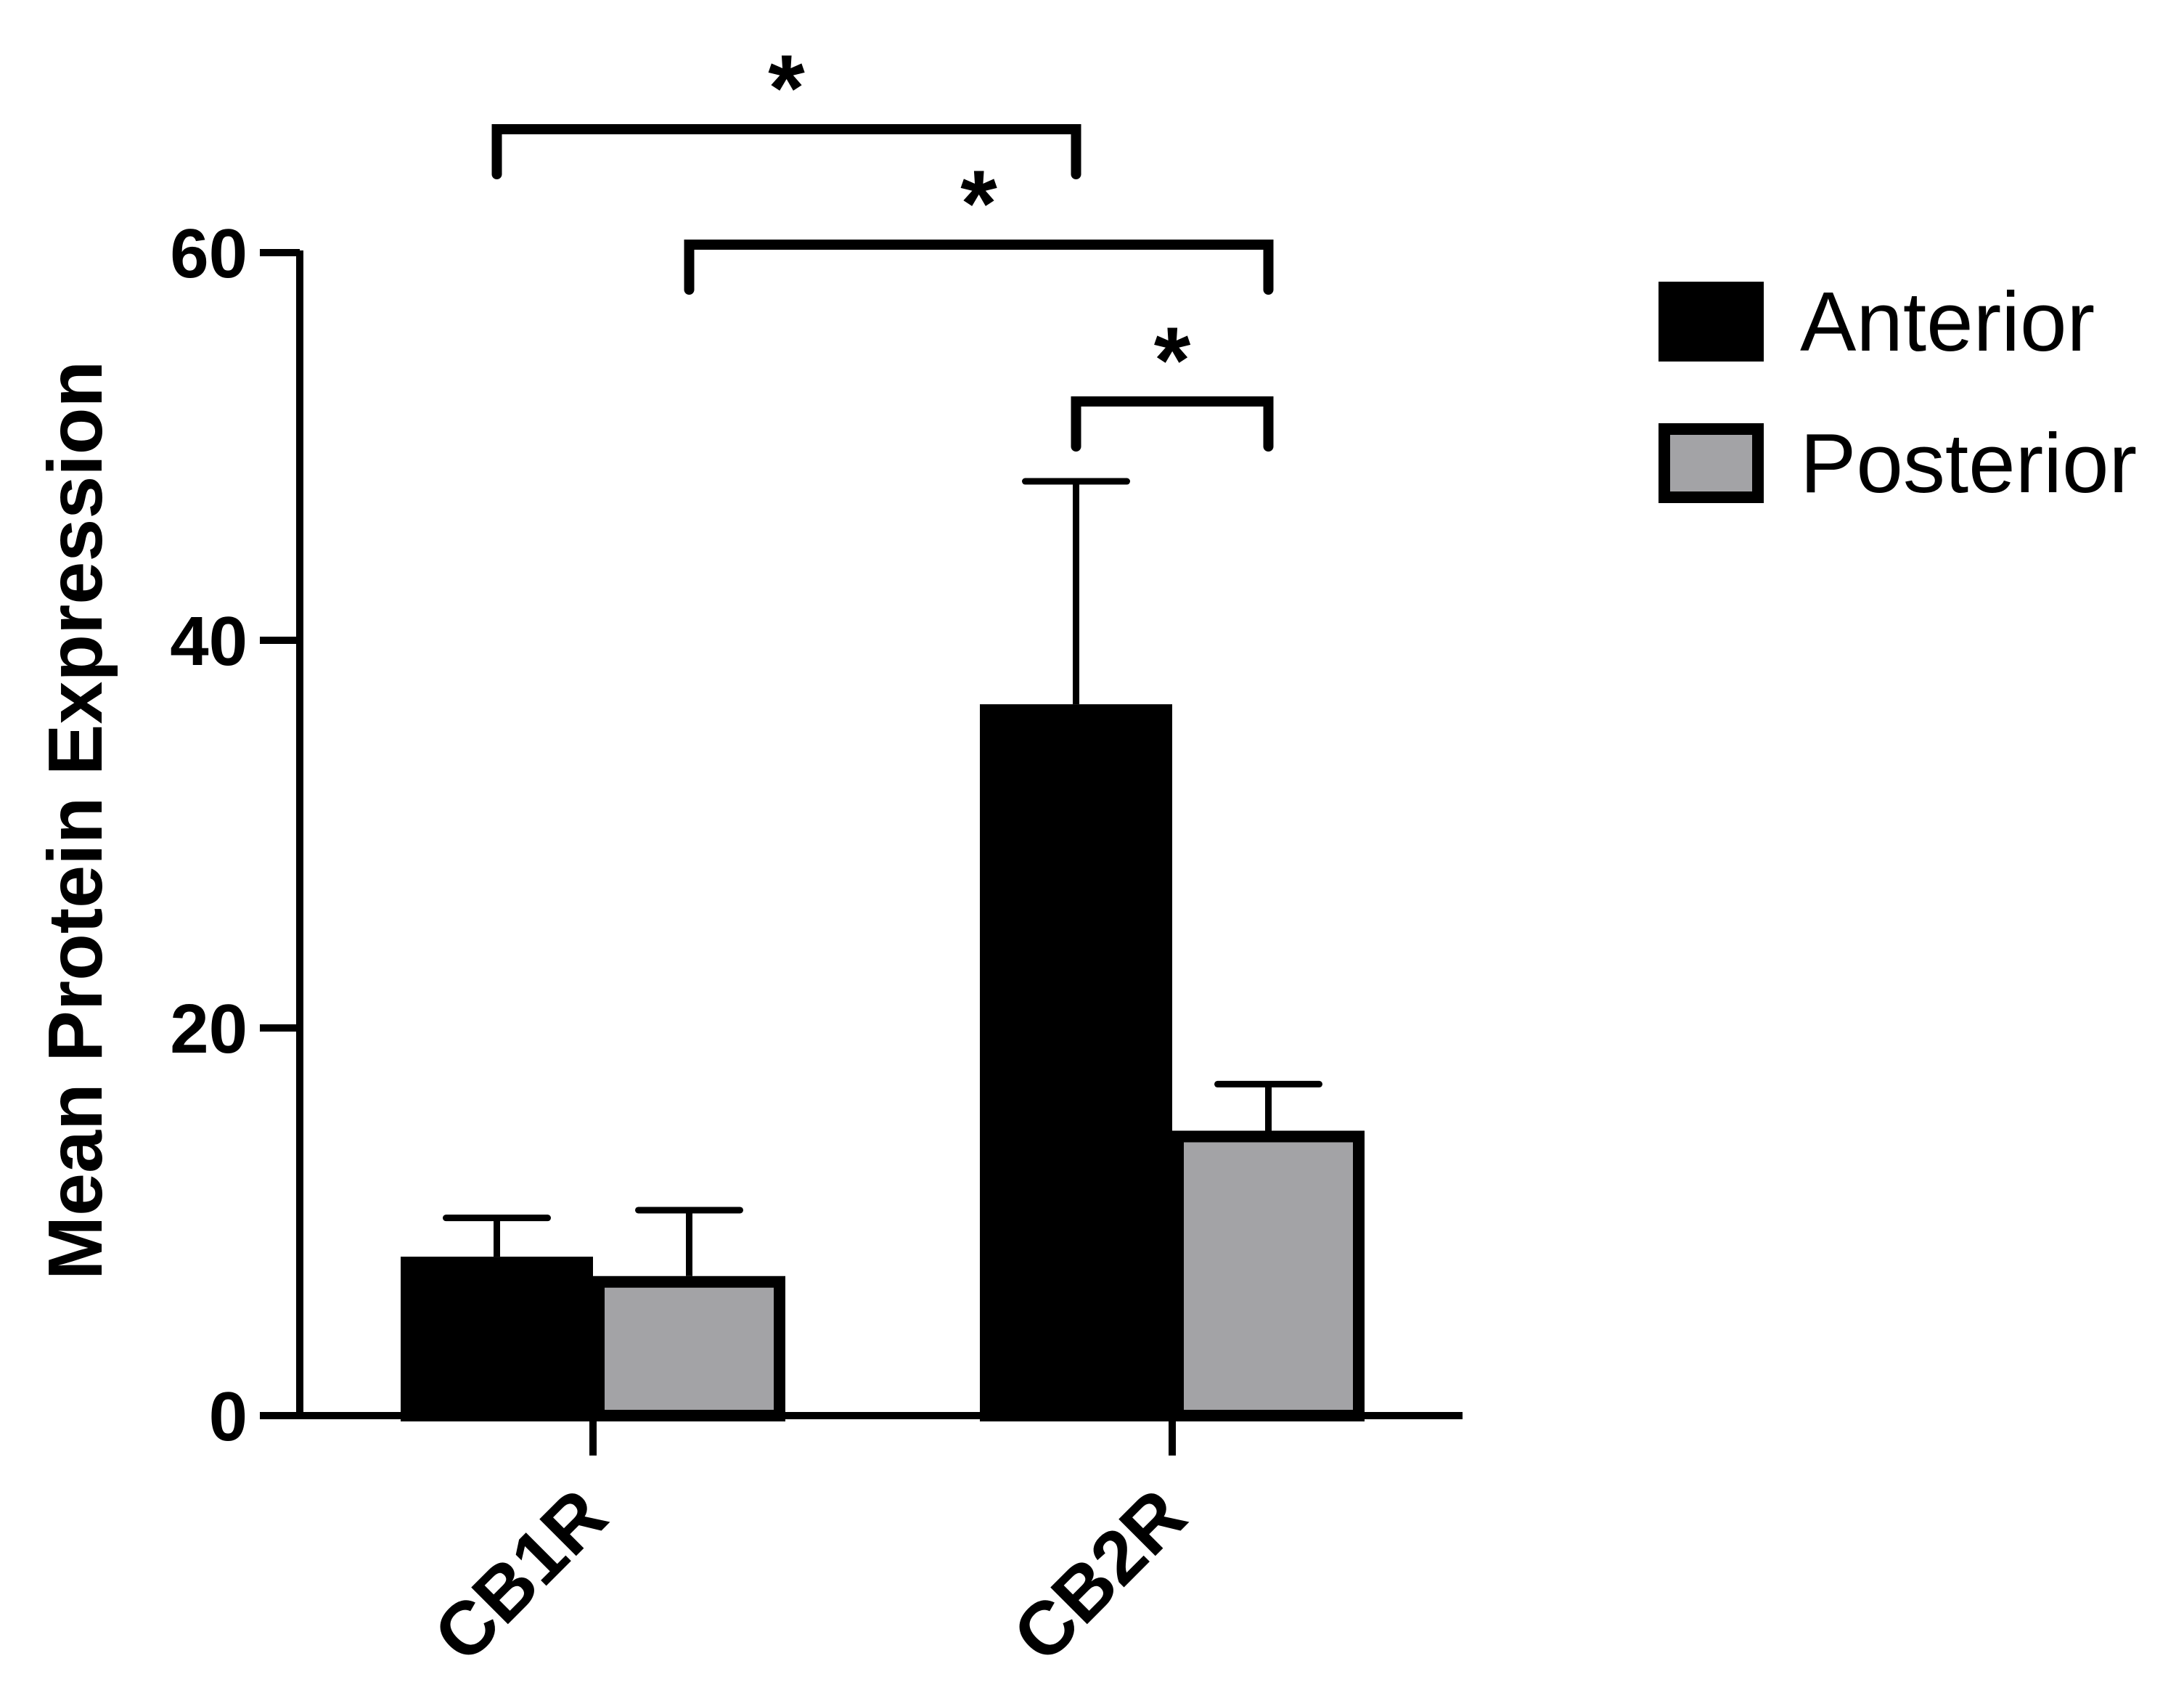 Image resolution: width=2184 pixels, height=1706 pixels. What do you see at coordinates (1947, 321) in the screenshot?
I see `legend-label-anterior: Anterior` at bounding box center [1947, 321].